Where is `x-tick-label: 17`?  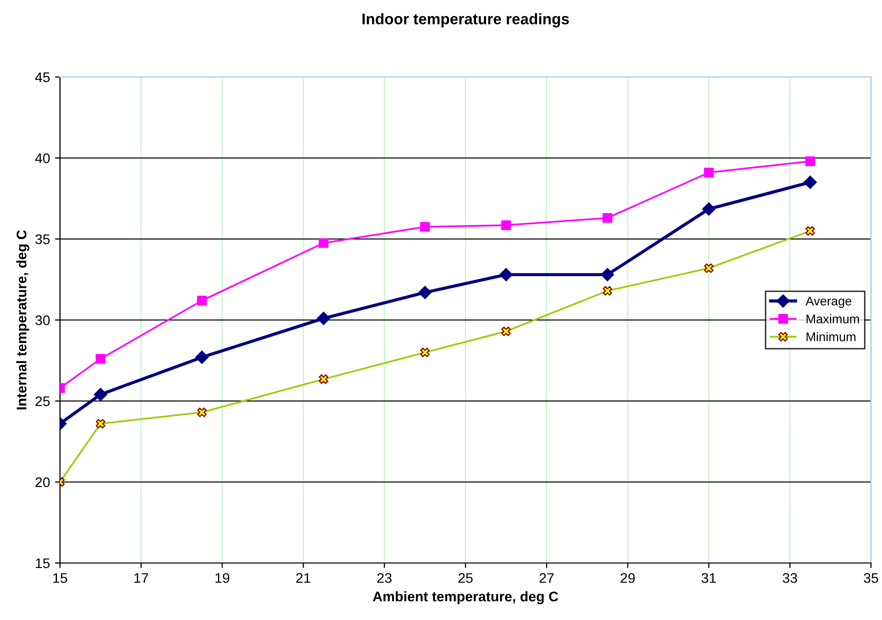
x-tick-label: 17 is located at coordinates (141, 578).